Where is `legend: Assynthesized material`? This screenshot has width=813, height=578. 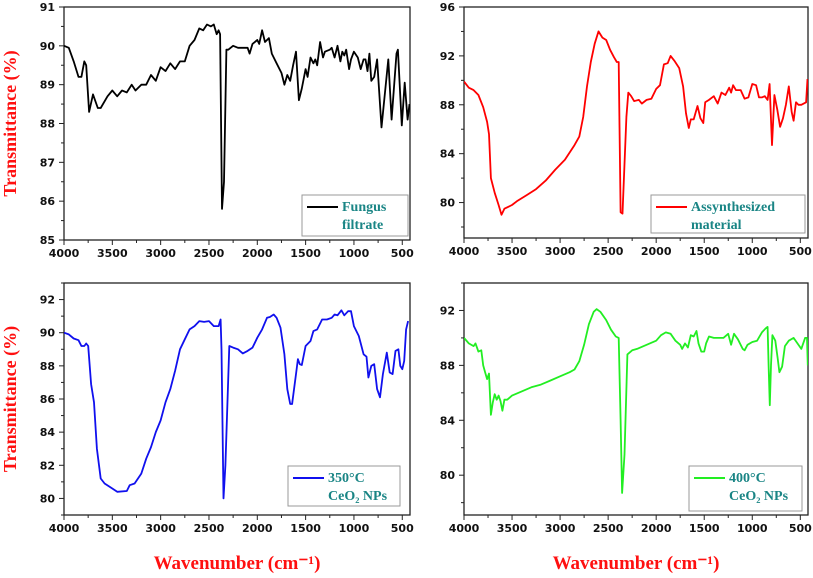 legend: Assynthesized material is located at coordinates (728, 214).